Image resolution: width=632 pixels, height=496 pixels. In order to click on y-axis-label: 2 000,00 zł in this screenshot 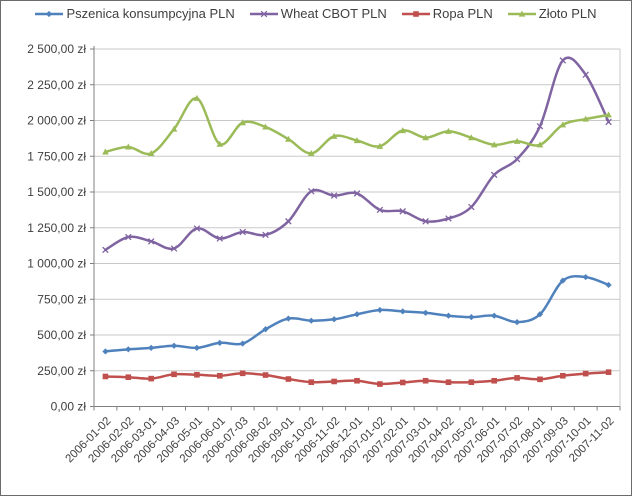, I will do `click(56, 121)`.